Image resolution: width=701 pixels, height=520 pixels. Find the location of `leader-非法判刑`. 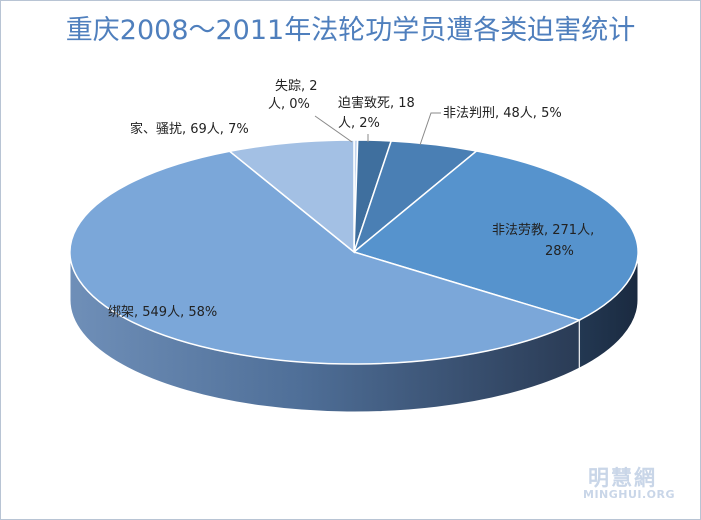

leader-非法判刑 is located at coordinates (430, 129).